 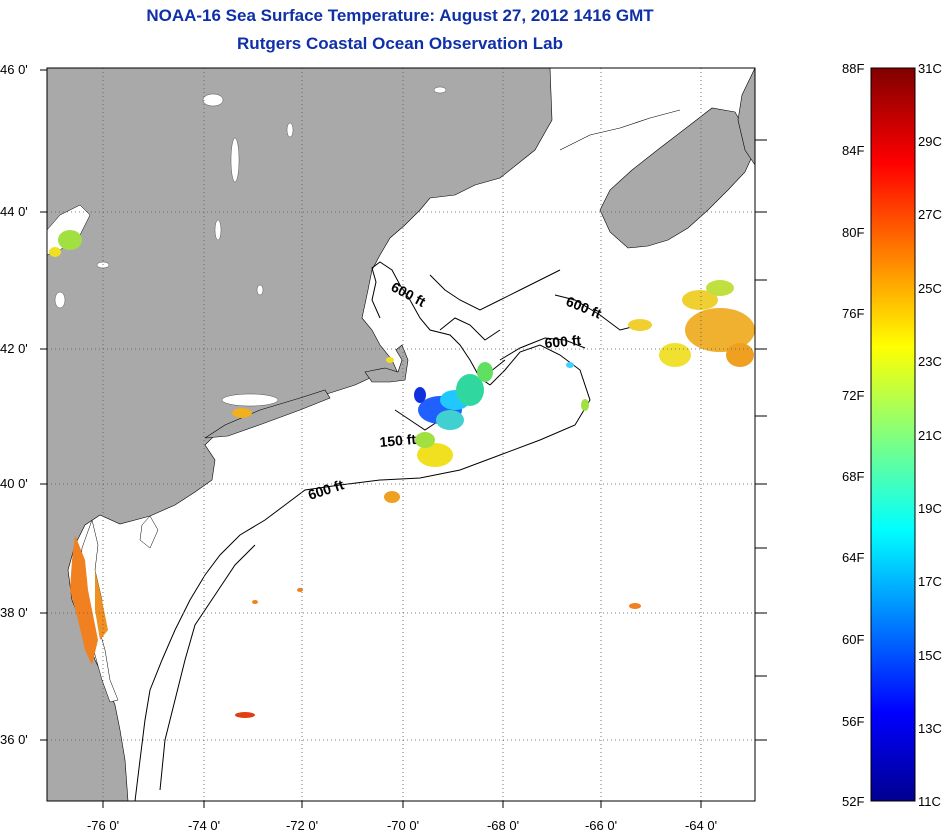 I want to click on lon-label-68: -68 0', so click(x=503, y=825).